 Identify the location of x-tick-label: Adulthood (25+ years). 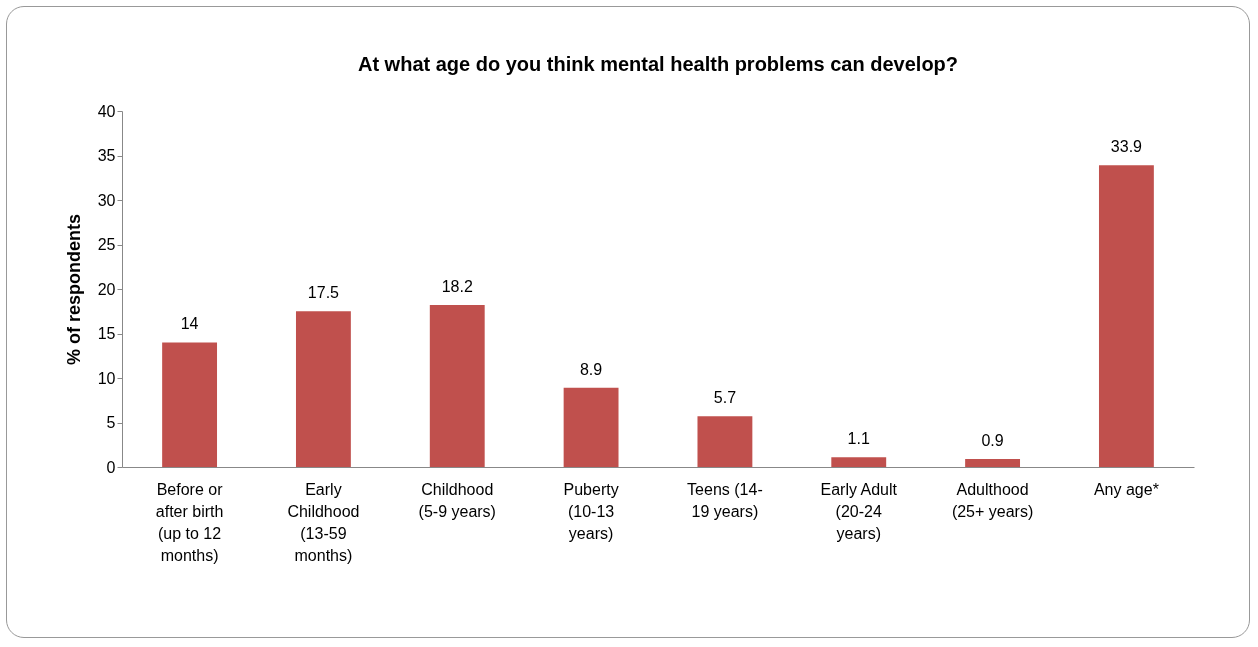
(992, 500).